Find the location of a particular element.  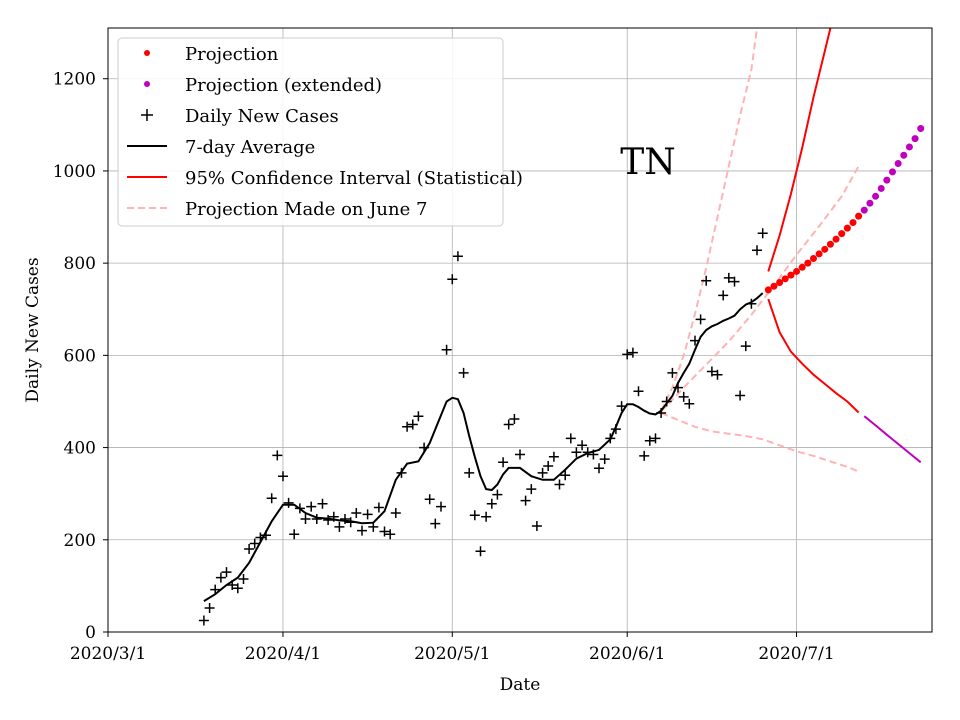

y-tick-label: 200 is located at coordinates (80, 541).